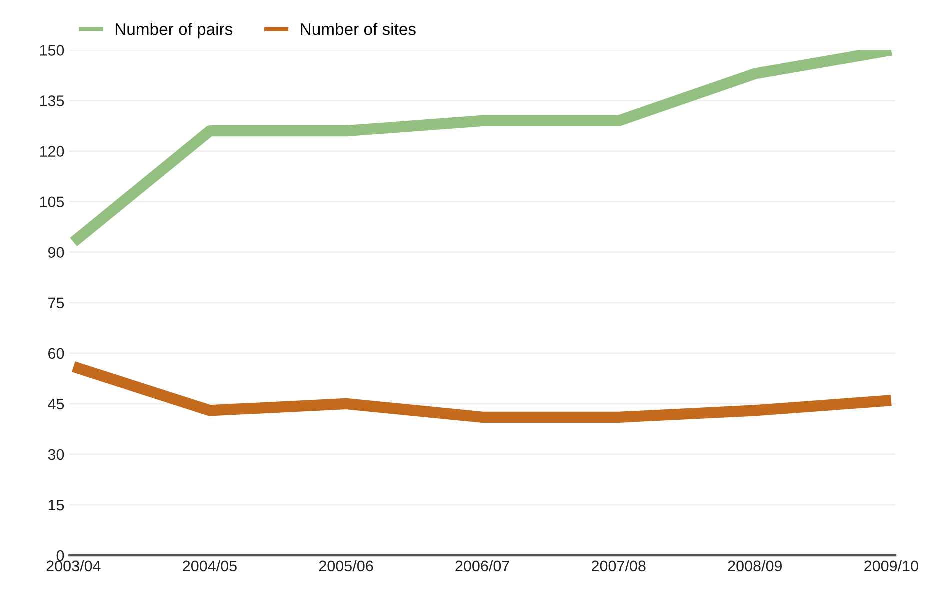 This screenshot has height=591, width=928. I want to click on y-tick-label: 45, so click(56, 404).